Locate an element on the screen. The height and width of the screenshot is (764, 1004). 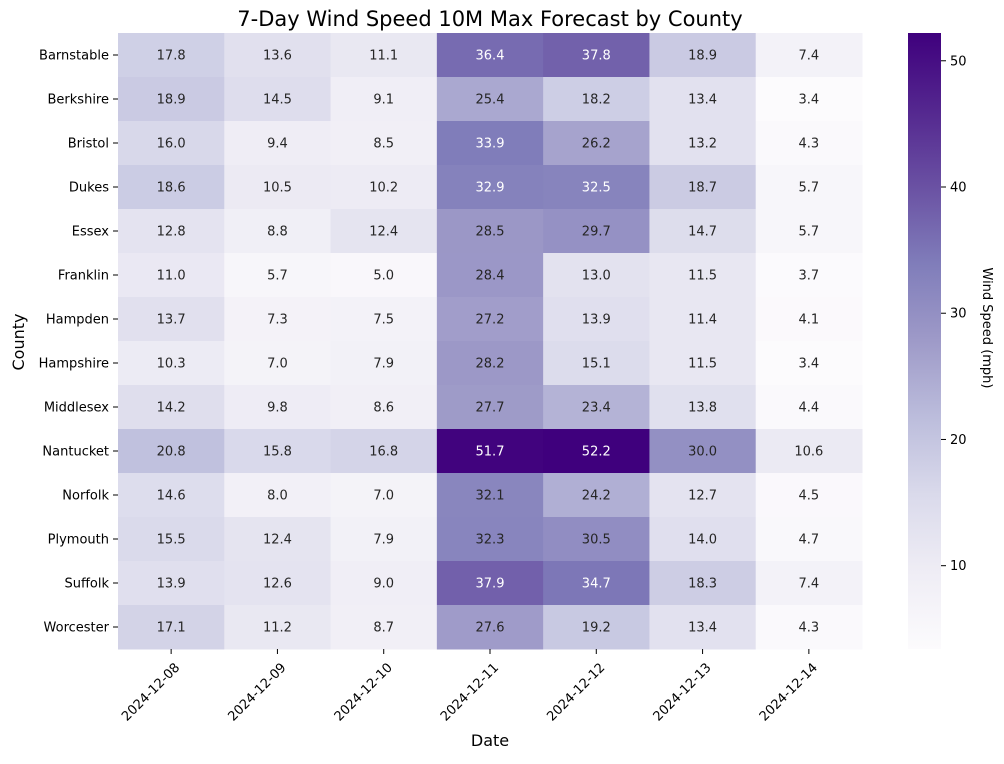
cell-value-label: 4.7 is located at coordinates (809, 540).